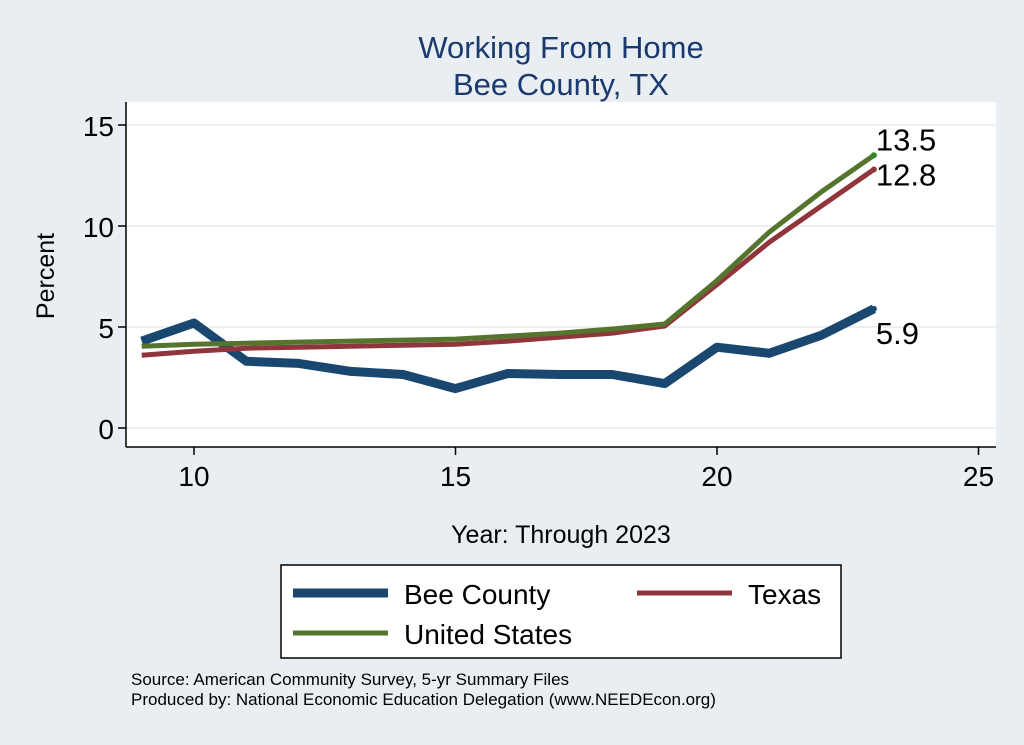 The width and height of the screenshot is (1024, 745). I want to click on x-tick-label-15: 15, so click(455, 476).